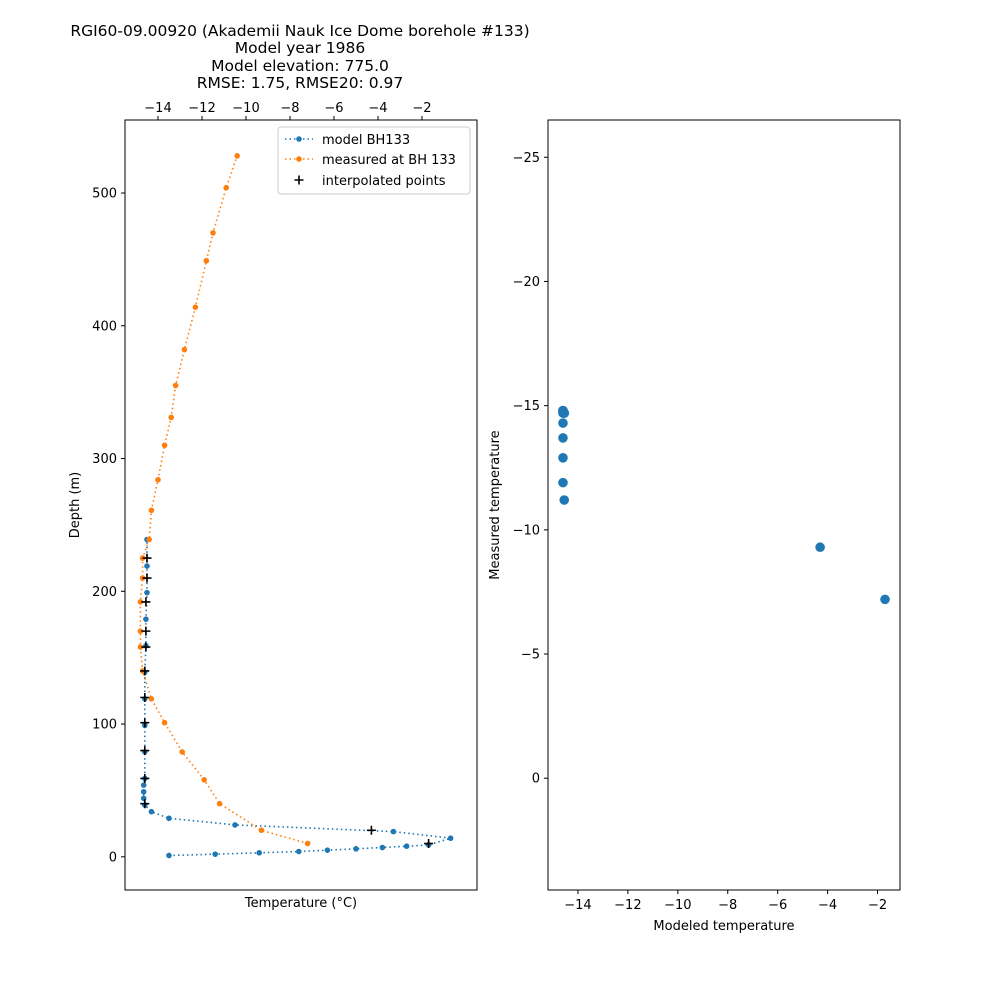  I want to click on legend-model-dot, so click(299, 139).